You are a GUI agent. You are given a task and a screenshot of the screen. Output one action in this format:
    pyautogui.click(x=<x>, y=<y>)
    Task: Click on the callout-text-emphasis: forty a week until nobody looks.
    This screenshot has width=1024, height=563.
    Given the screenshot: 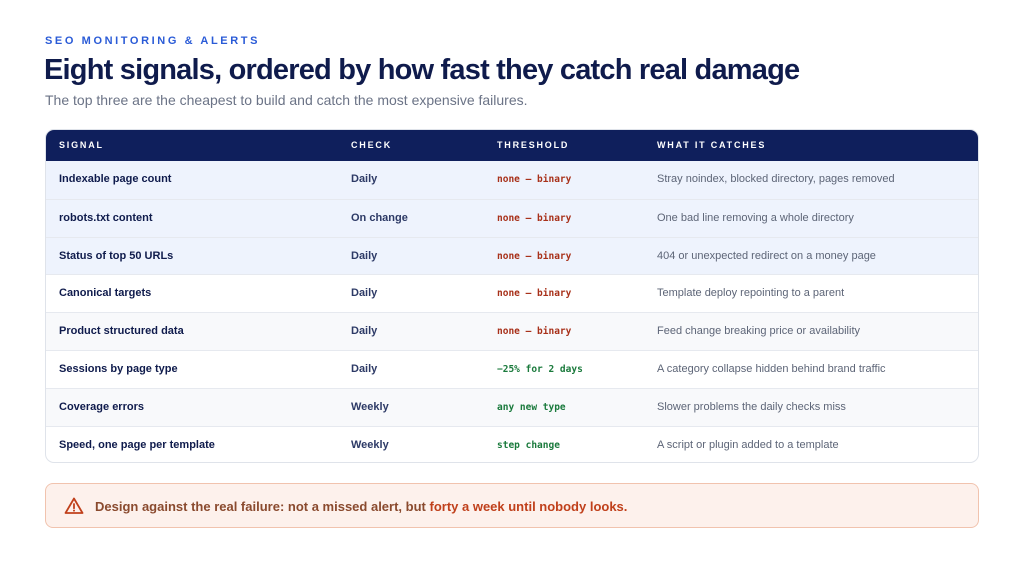 What is the action you would take?
    pyautogui.click(x=528, y=506)
    